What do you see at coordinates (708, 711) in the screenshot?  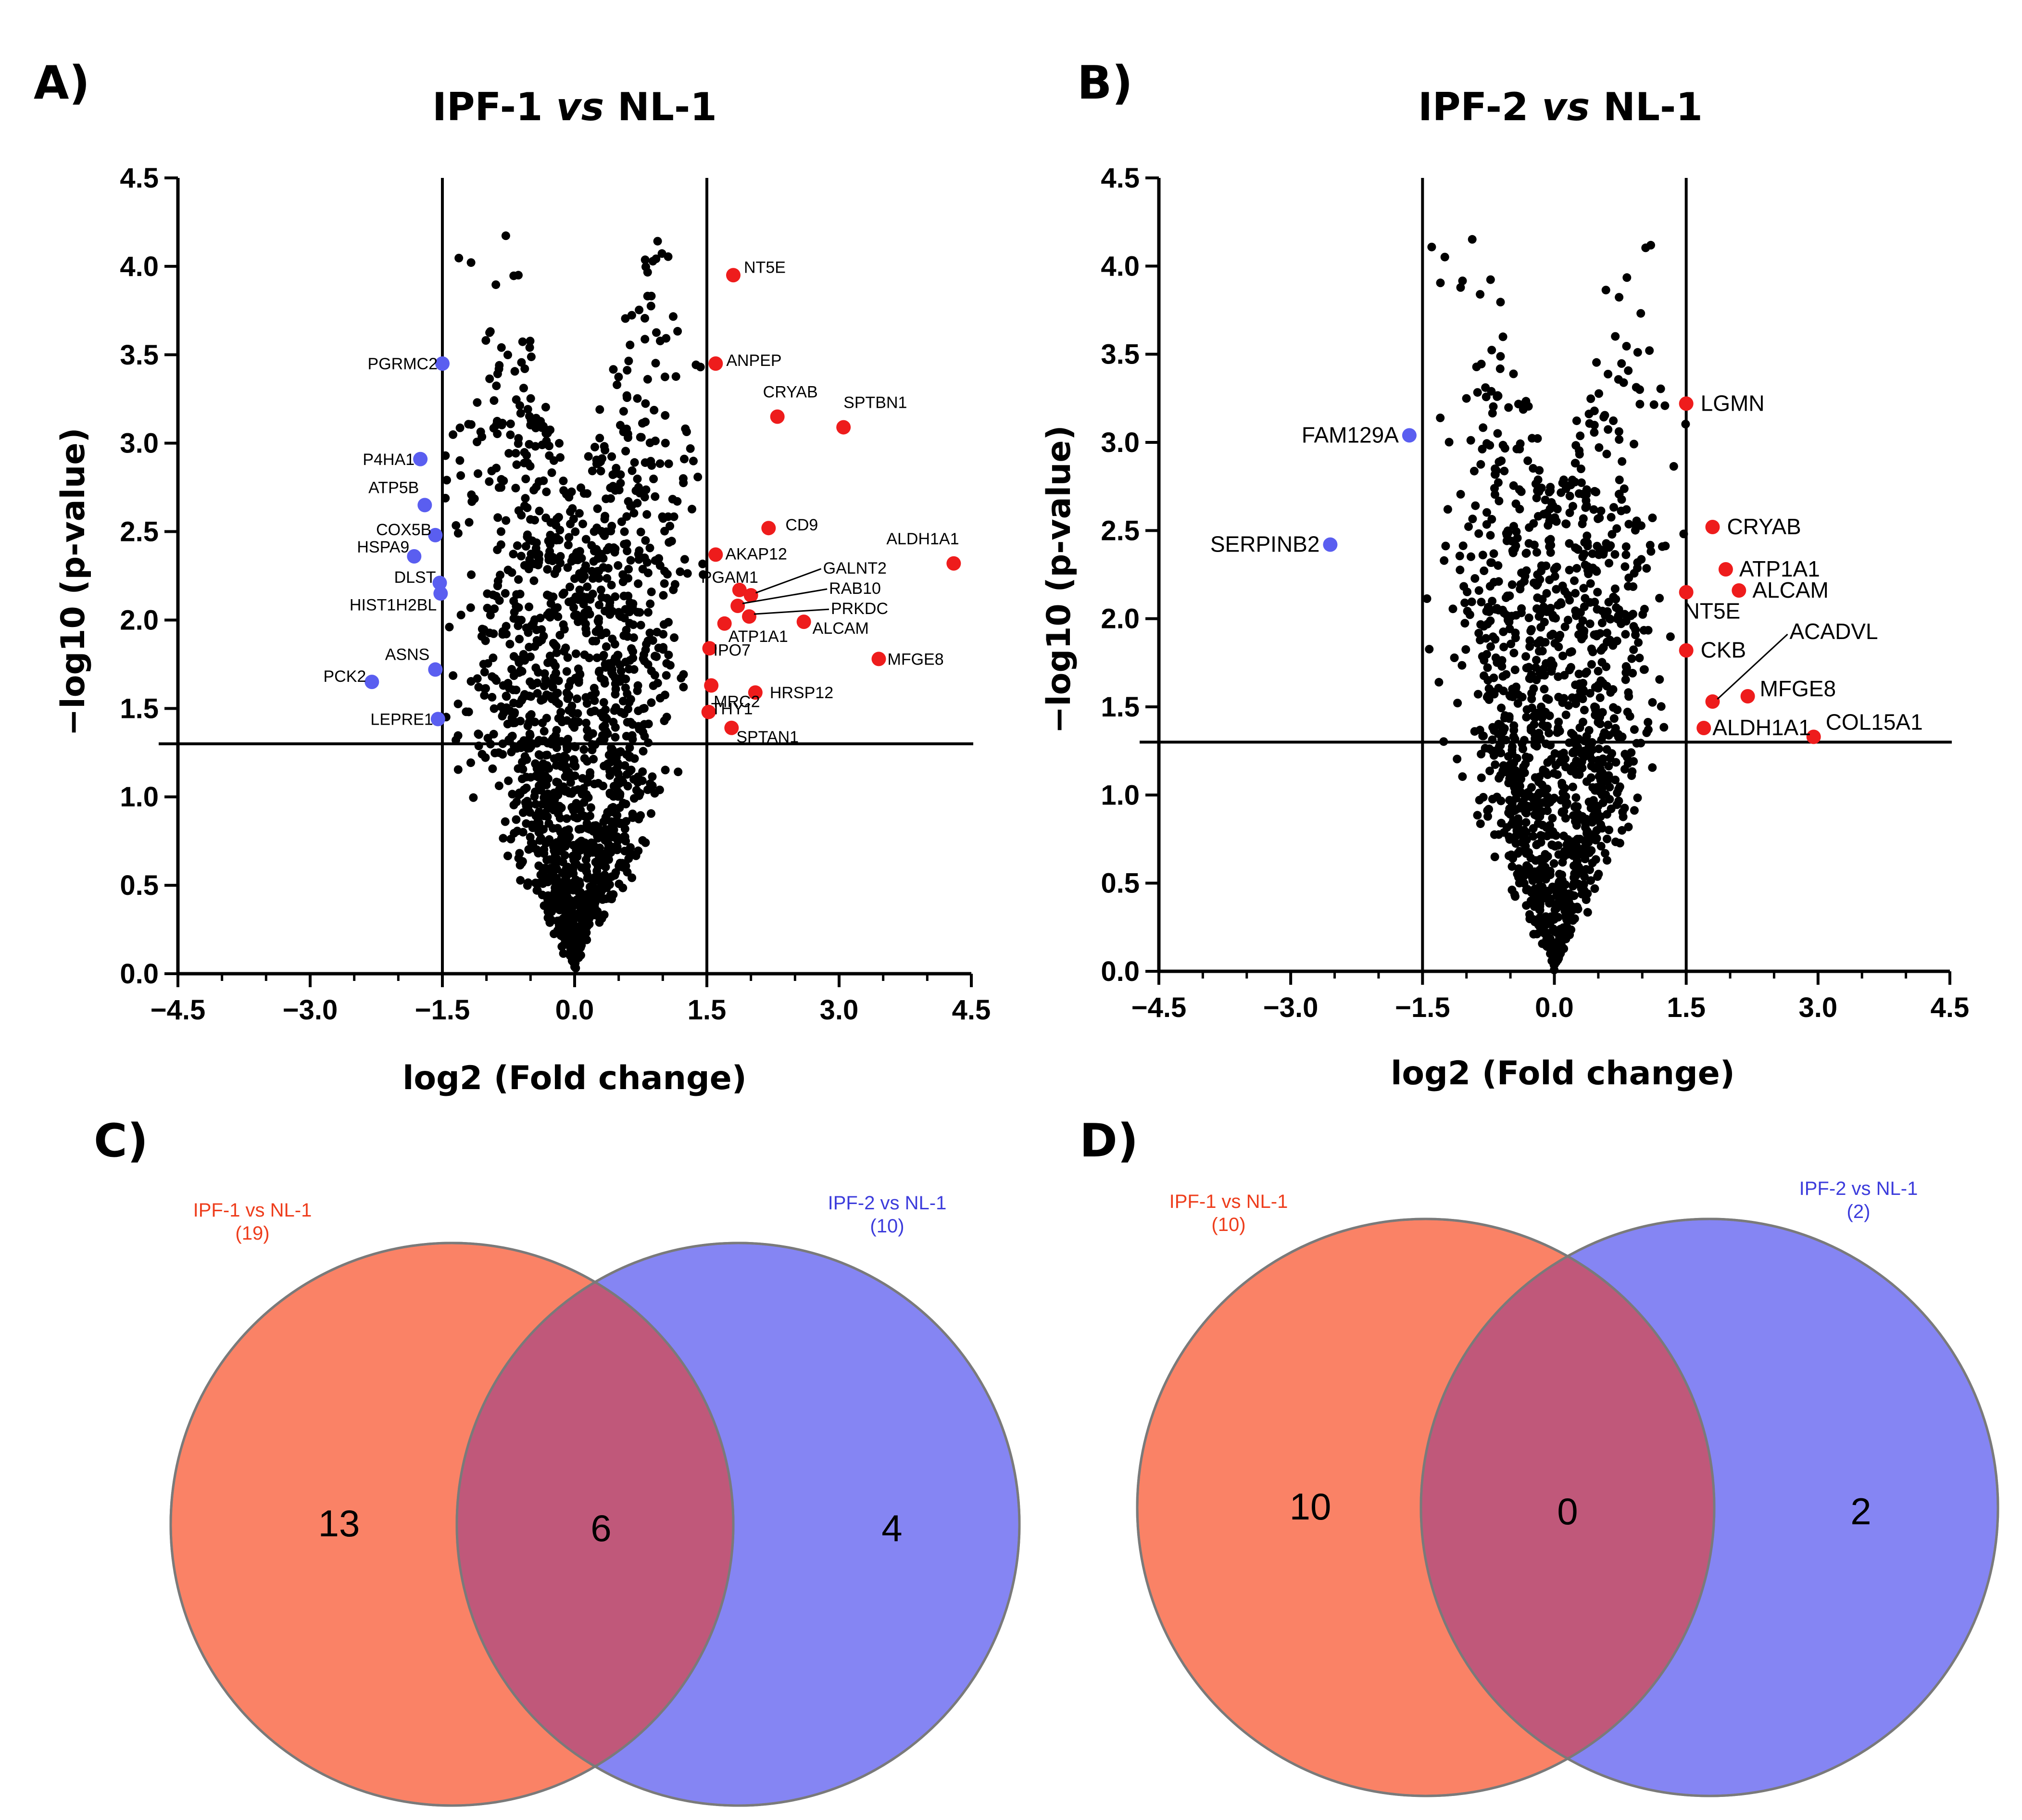 I see `up-point-thy1` at bounding box center [708, 711].